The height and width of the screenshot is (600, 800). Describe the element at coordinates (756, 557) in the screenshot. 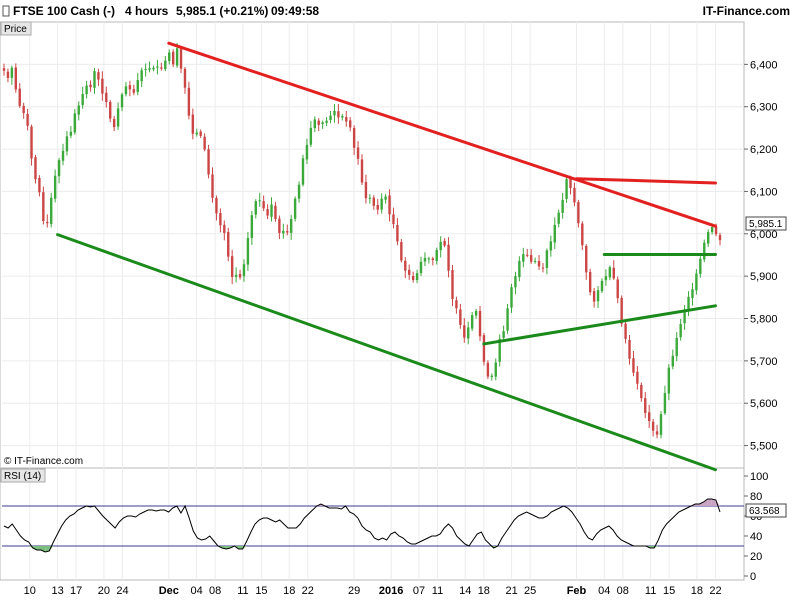

I see `rsi-tick-label: 20` at that location.